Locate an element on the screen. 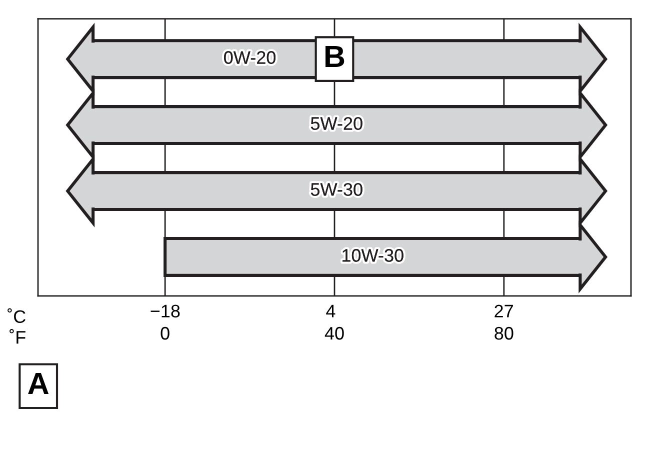 The height and width of the screenshot is (449, 661). x-tick-label: 0 is located at coordinates (165, 333).